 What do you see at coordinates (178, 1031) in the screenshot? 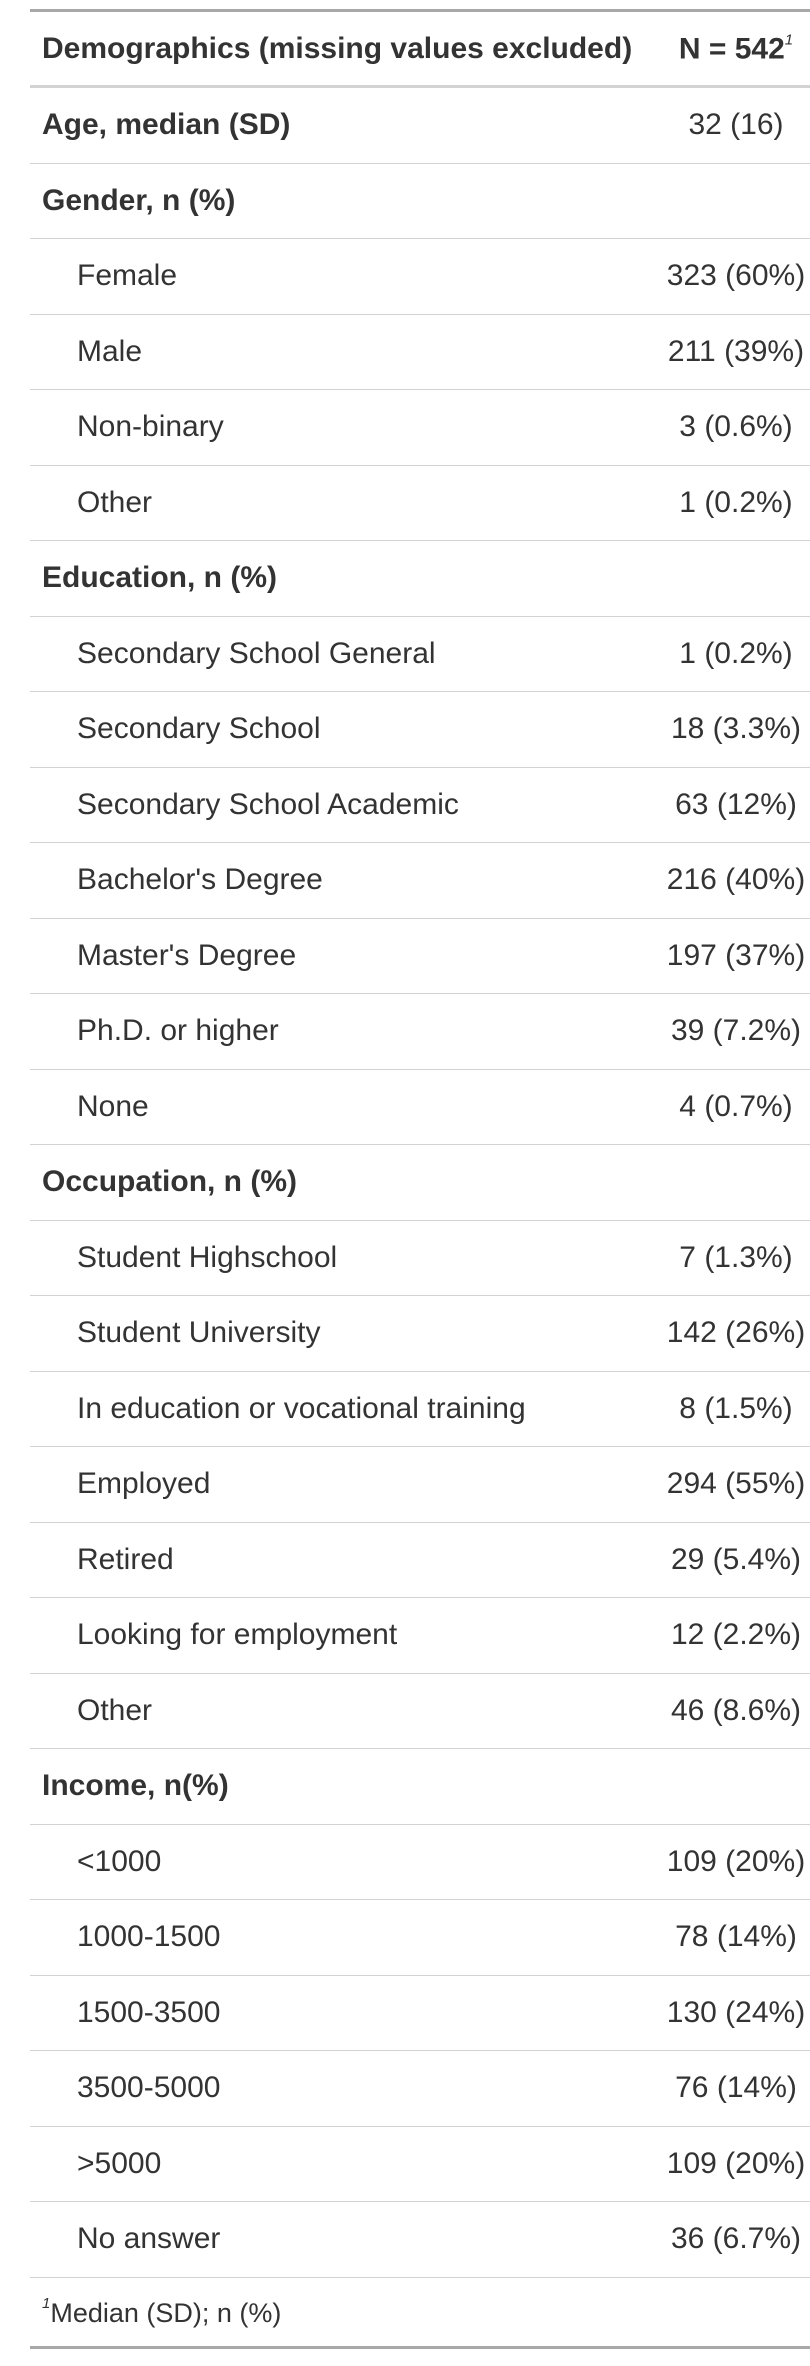
I see `row-label: Ph.D. or higher` at bounding box center [178, 1031].